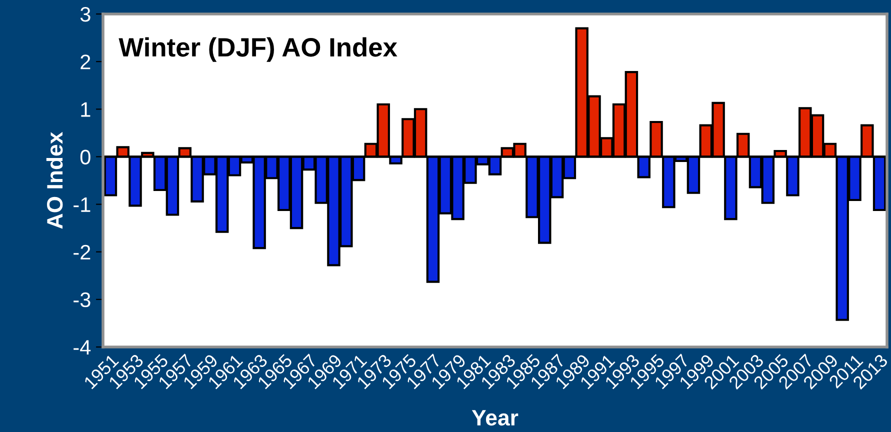  What do you see at coordinates (82, 347) in the screenshot?
I see `y-tick-label: -4` at bounding box center [82, 347].